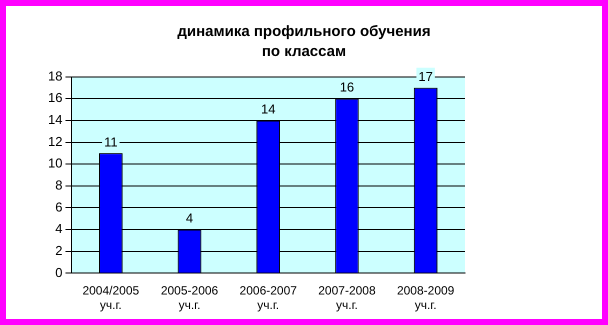 This screenshot has height=325, width=608. I want to click on data-label: 16, so click(347, 87).